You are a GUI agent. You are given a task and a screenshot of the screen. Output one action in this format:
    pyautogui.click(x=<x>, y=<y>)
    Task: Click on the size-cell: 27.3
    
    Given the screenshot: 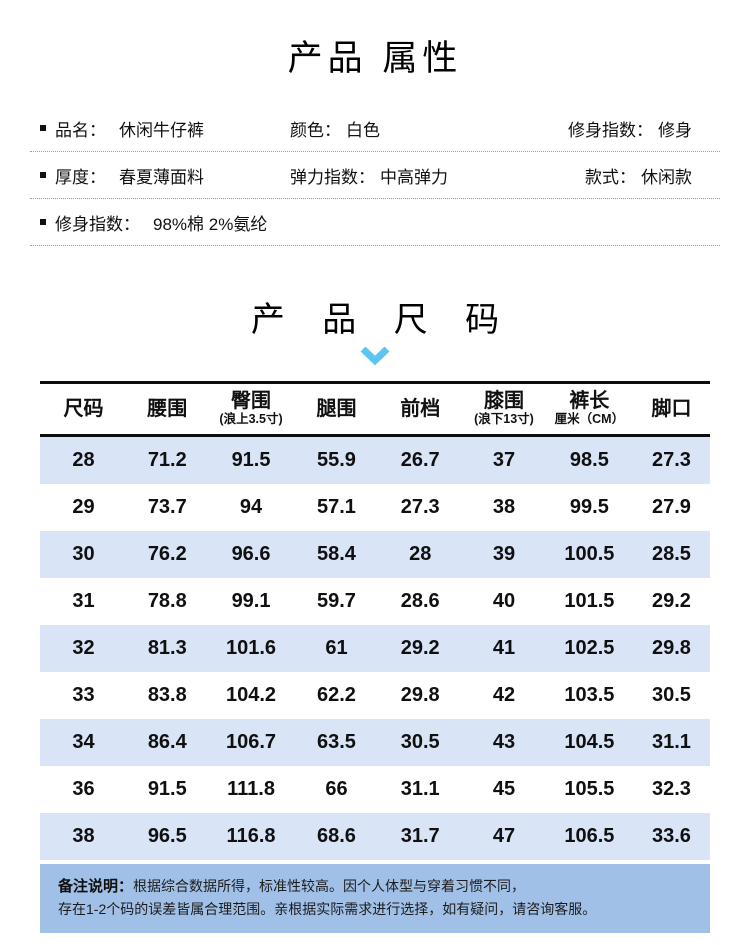 What is the action you would take?
    pyautogui.click(x=420, y=507)
    